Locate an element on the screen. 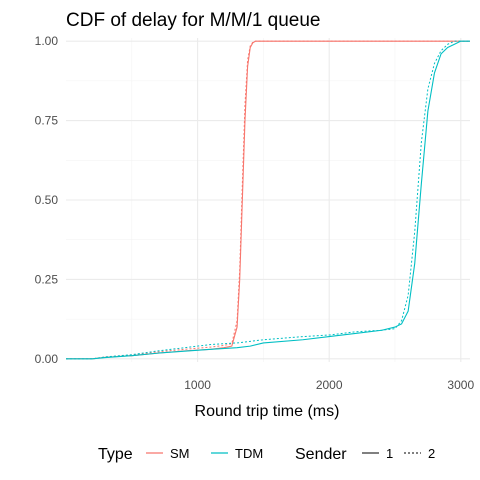 This screenshot has height=480, width=480. x-axis-title: Round trip time (ms) is located at coordinates (267, 411).